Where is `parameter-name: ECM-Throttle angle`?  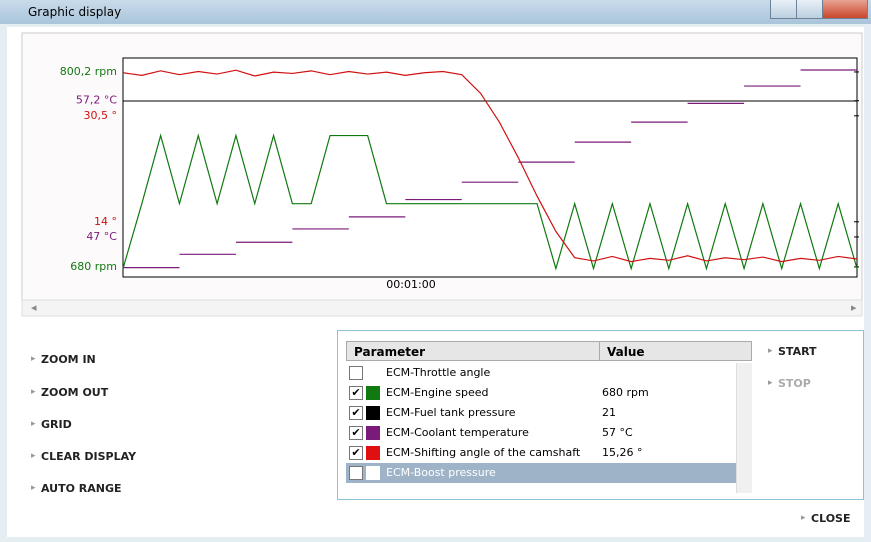 parameter-name: ECM-Throttle angle is located at coordinates (438, 372).